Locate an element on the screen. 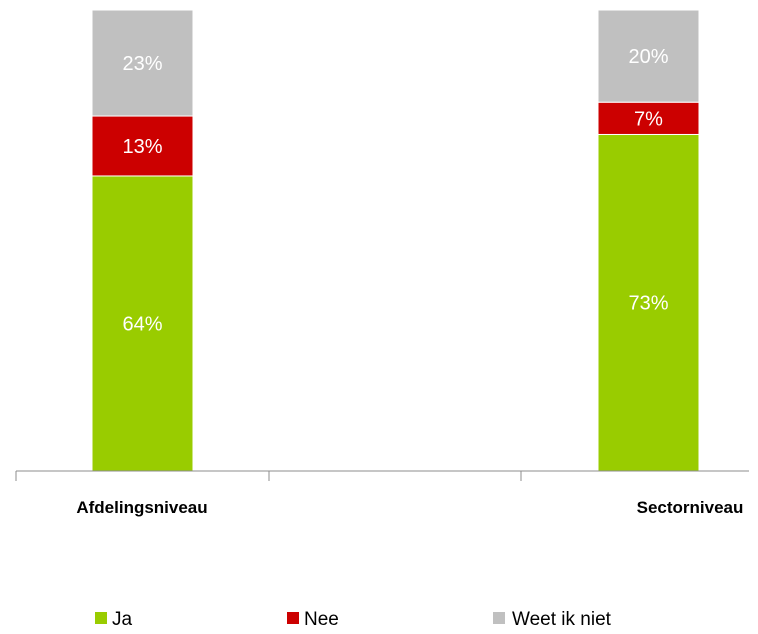  data-label: 73% is located at coordinates (648, 304).